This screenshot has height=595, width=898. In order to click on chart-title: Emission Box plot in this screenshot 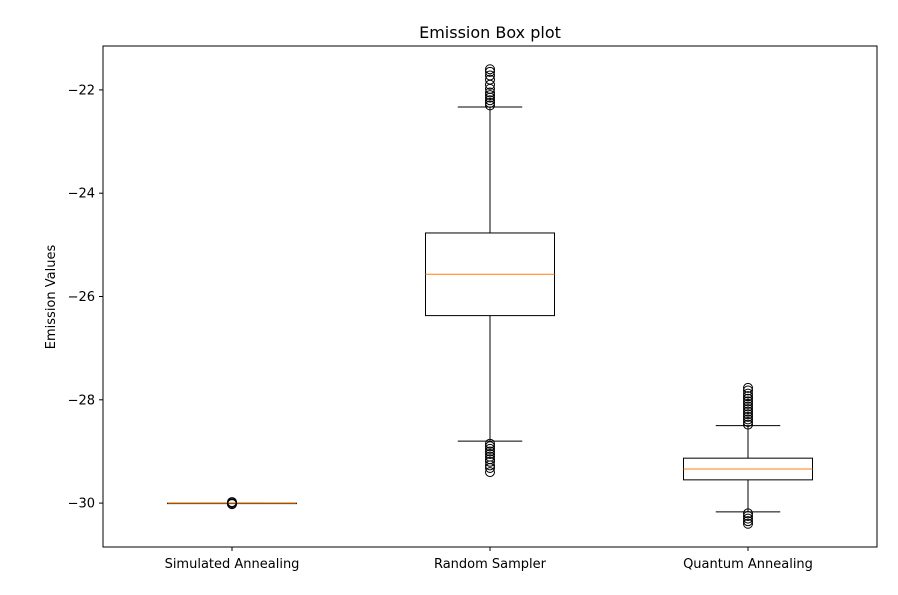, I will do `click(490, 32)`.